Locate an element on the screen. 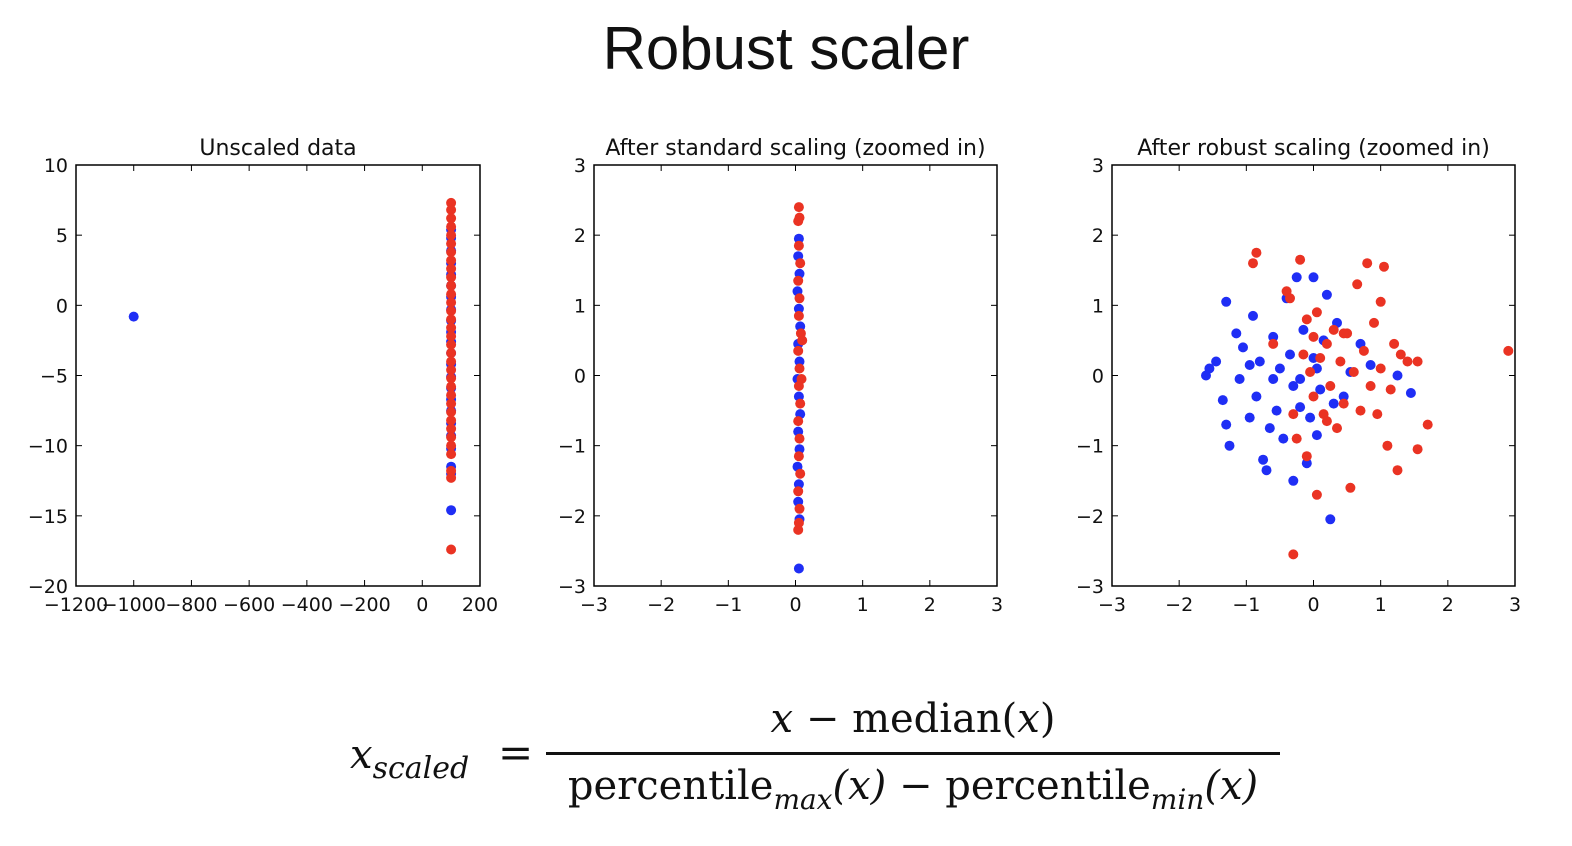 This screenshot has height=846, width=1572. x-tick-label: −2 is located at coordinates (1179, 605).